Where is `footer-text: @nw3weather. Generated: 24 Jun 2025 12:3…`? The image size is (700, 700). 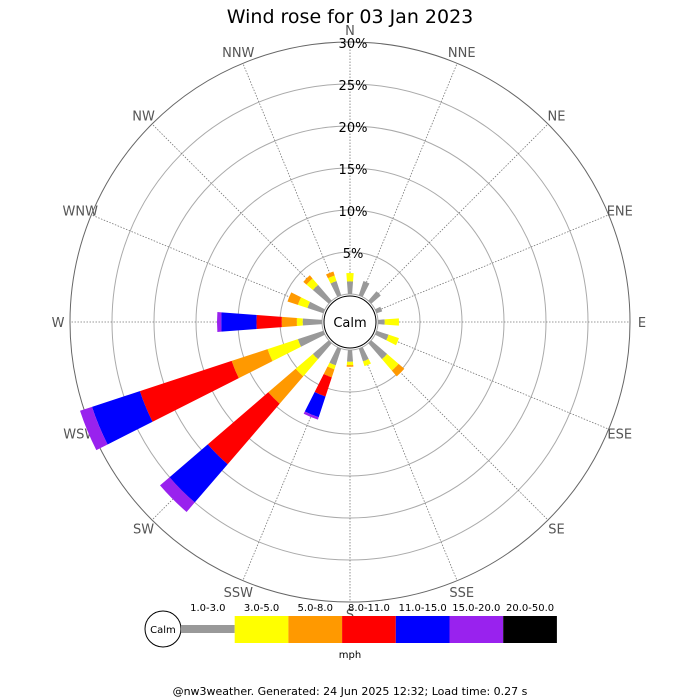 footer-text: @nw3weather. Generated: 24 Jun 2025 12:3… is located at coordinates (350, 691).